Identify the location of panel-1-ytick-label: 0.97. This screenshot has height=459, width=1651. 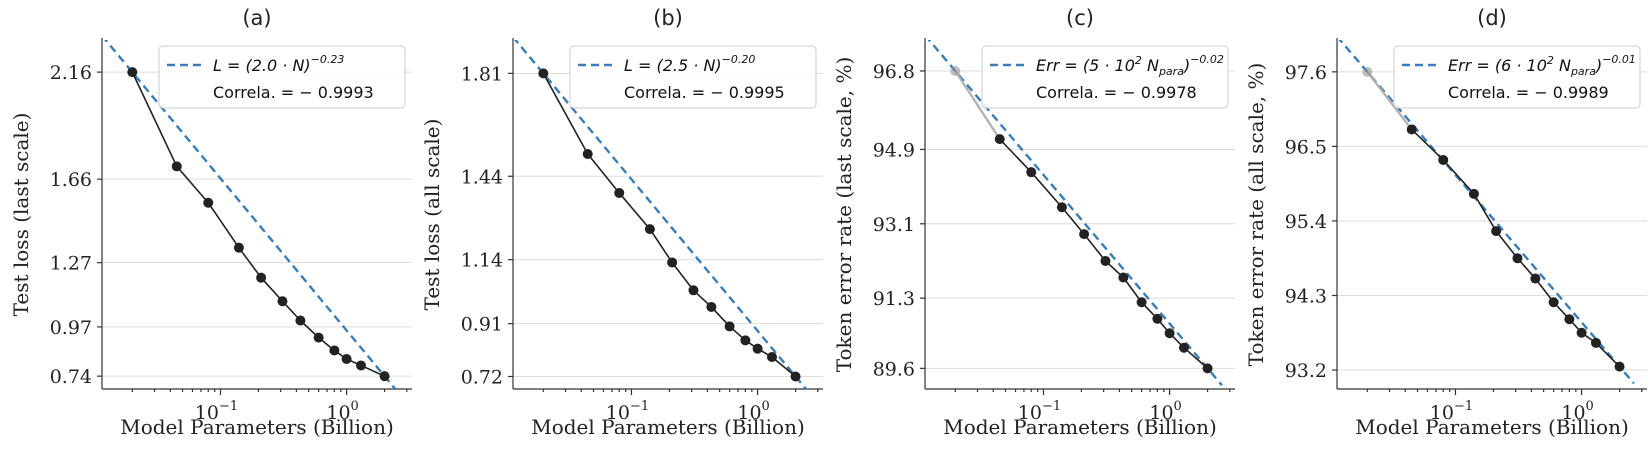
(71, 328).